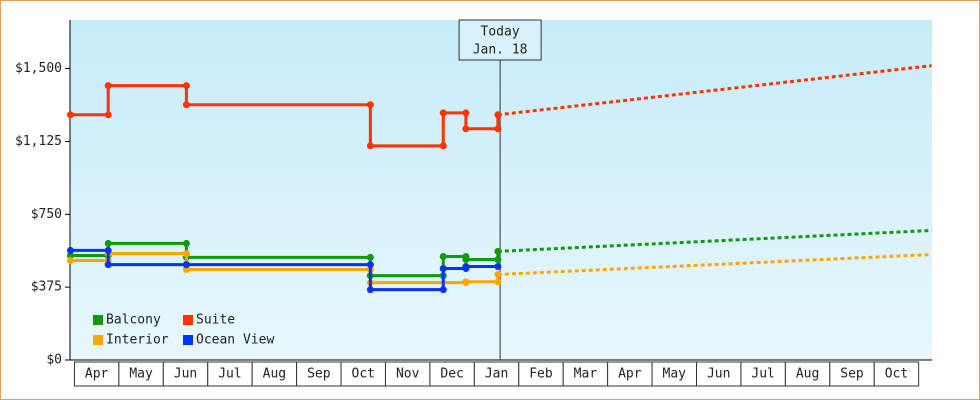  Describe the element at coordinates (46, 214) in the screenshot. I see `y-tick-label: $750` at that location.